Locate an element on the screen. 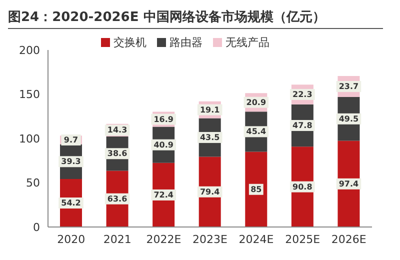  data-label: 54.2 is located at coordinates (71, 203).